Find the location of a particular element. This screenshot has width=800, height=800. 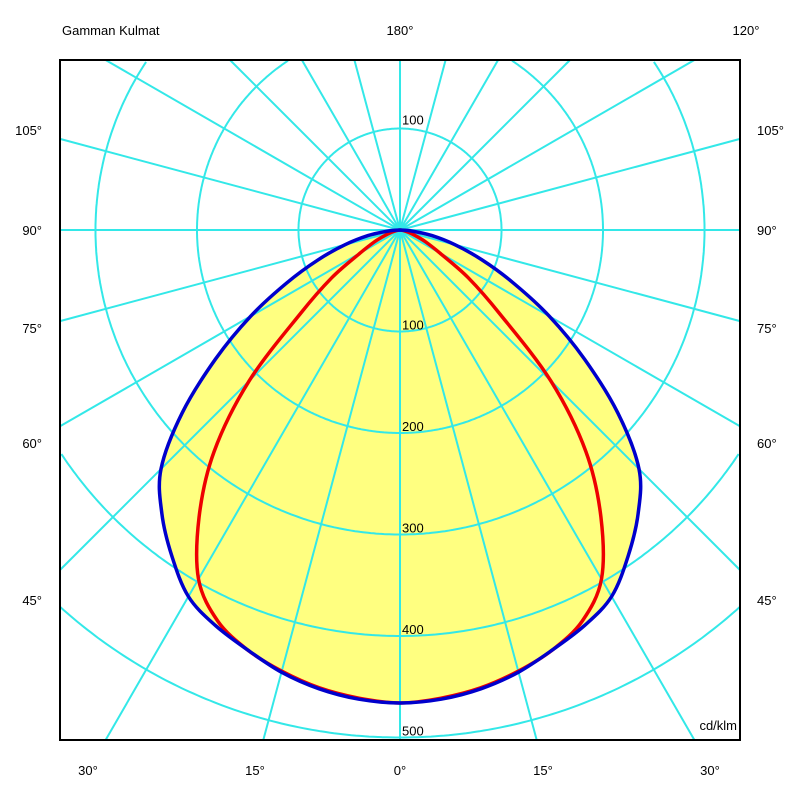

ring-label: 200 is located at coordinates (413, 426).